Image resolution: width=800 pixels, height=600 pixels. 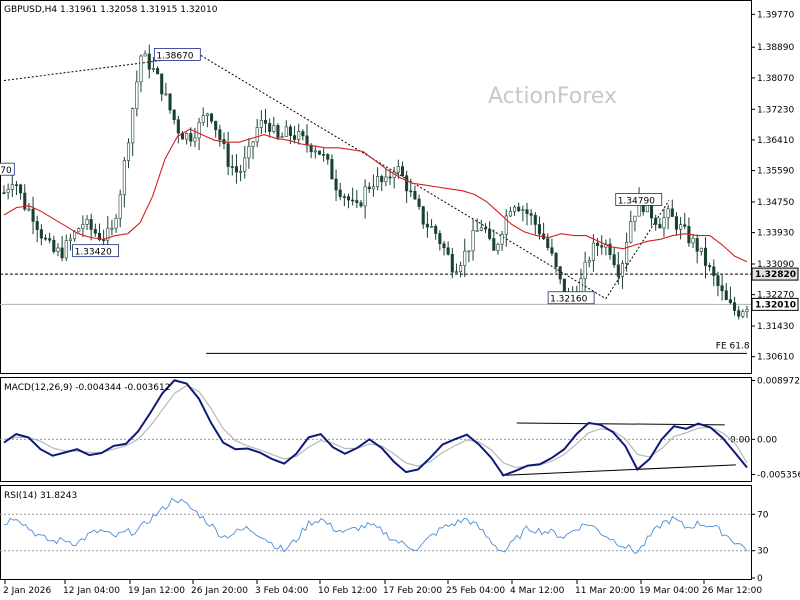 I want to click on price-ytick-label: 1.33090, so click(x=775, y=265).